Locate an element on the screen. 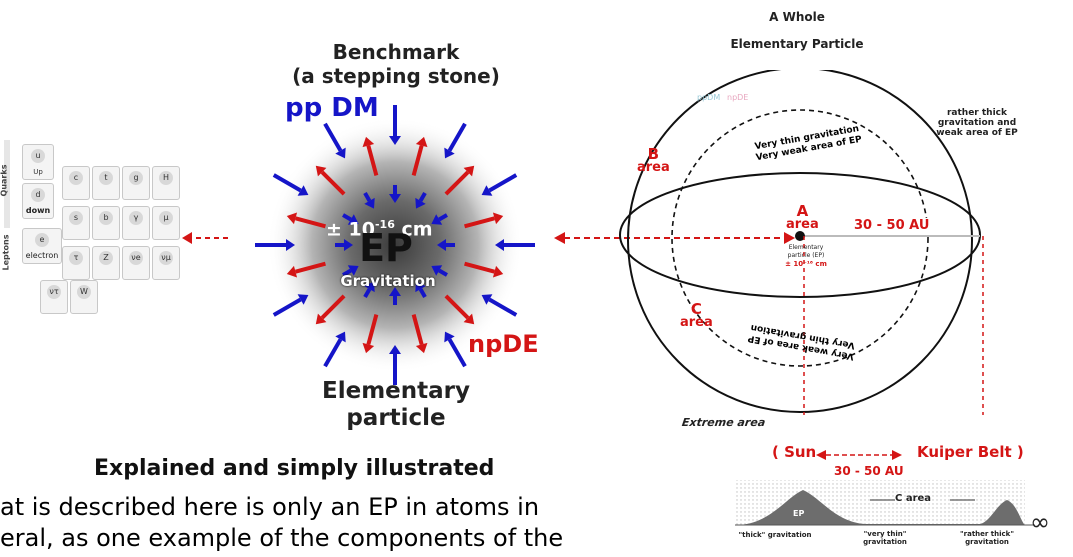 This screenshot has height=557, width=1073. particle-card: ντ is located at coordinates (54, 297).